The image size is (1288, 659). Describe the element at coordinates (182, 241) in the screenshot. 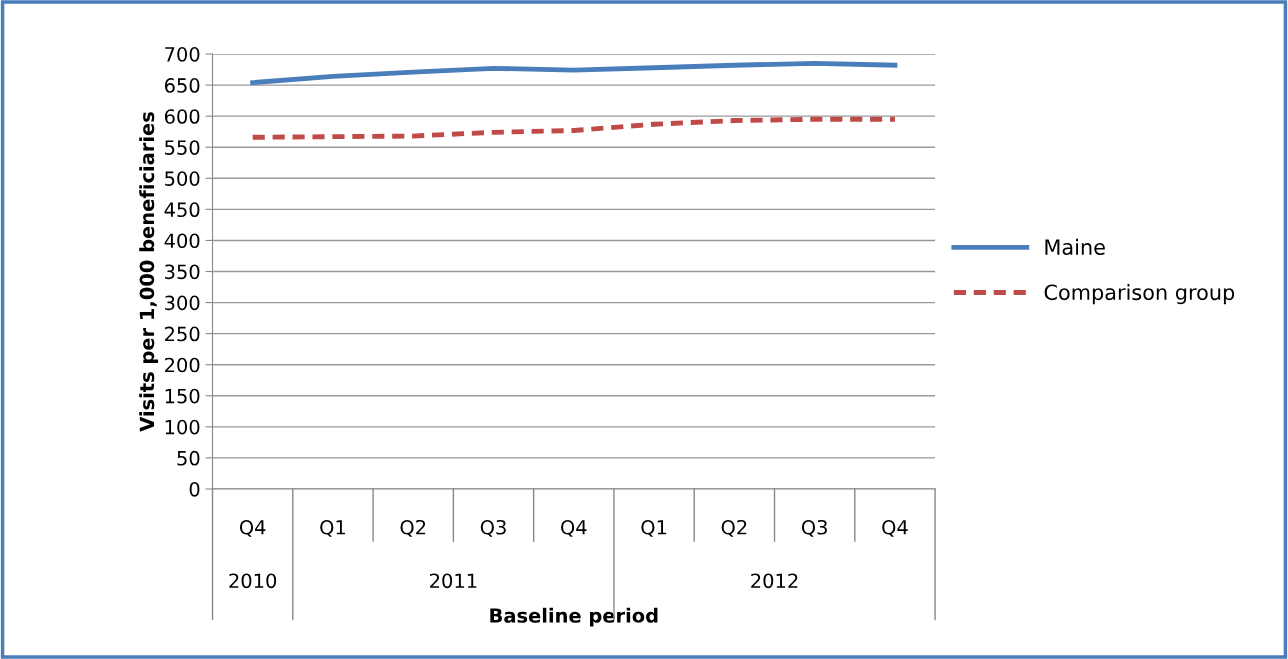

I see `y-tick-label: 400` at that location.